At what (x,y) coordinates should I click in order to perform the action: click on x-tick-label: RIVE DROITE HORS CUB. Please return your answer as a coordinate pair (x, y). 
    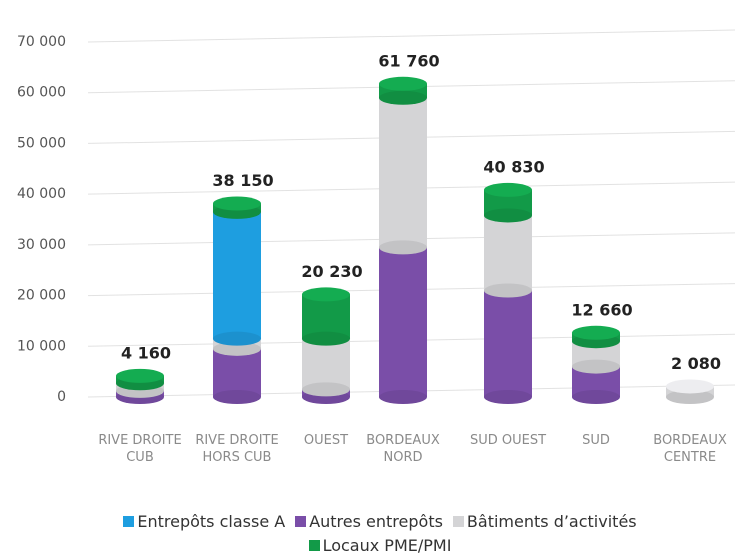
    Looking at the image, I should click on (237, 449).